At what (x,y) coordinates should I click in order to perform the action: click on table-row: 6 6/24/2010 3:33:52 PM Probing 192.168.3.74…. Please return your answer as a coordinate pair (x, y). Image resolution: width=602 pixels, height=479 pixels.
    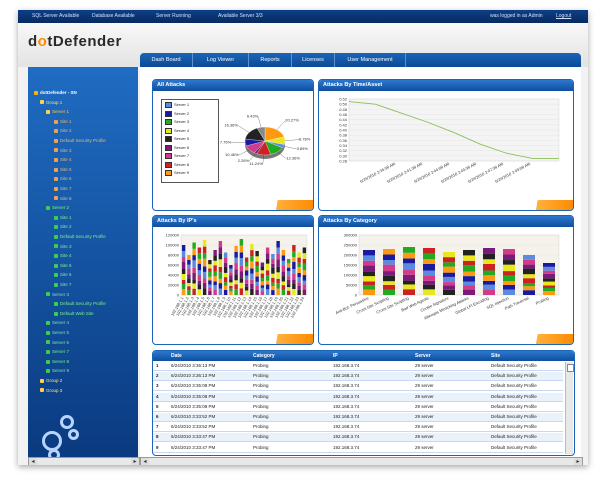
    Looking at the image, I should click on (358, 417).